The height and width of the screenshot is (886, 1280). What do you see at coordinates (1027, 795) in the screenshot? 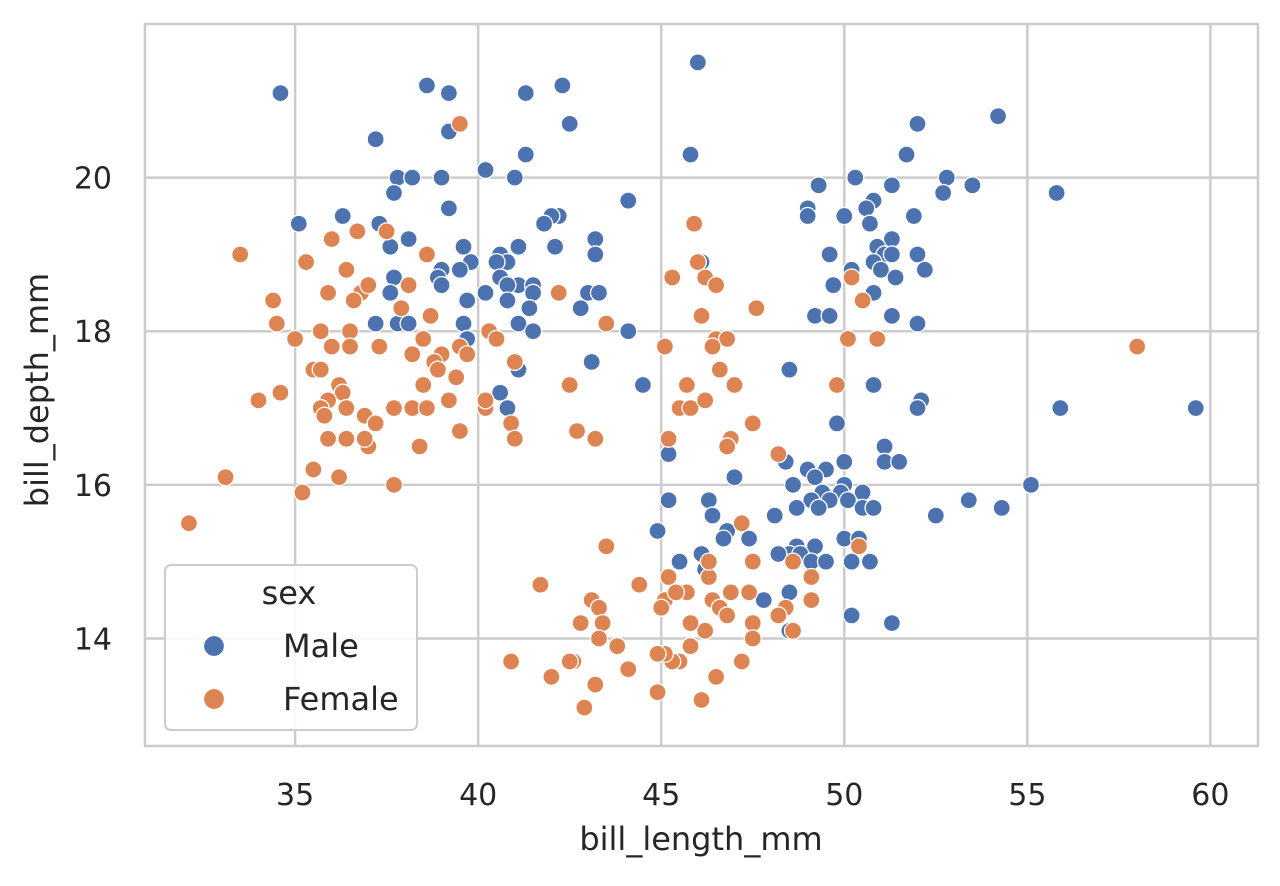
I see `x-tick-label: 55` at bounding box center [1027, 795].